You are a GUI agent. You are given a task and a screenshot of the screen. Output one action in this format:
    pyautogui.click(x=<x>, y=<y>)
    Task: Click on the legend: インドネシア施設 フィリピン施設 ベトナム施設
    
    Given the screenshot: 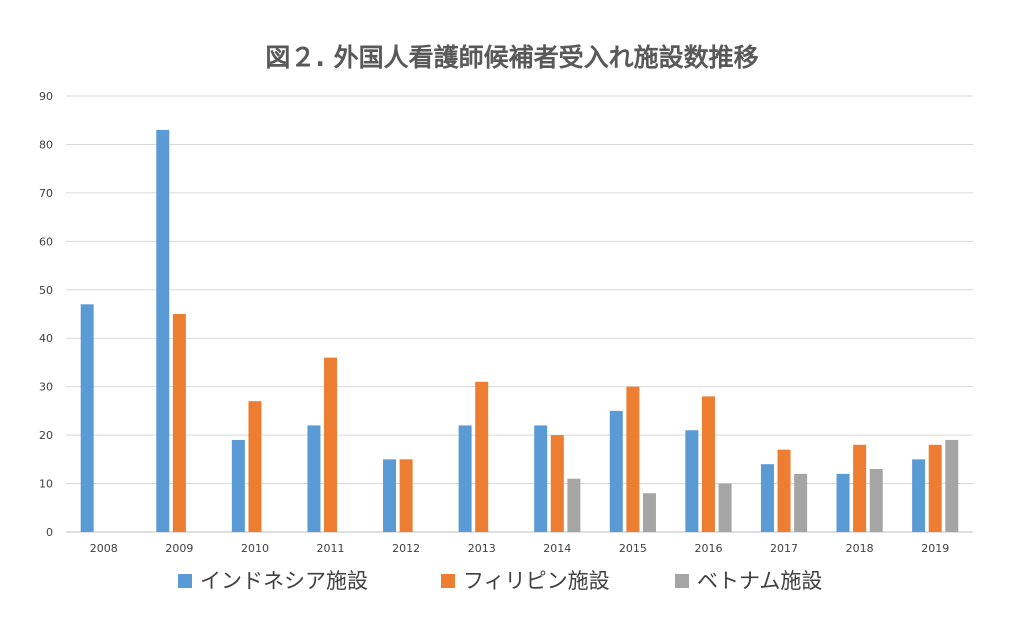 What is the action you would take?
    pyautogui.click(x=500, y=581)
    